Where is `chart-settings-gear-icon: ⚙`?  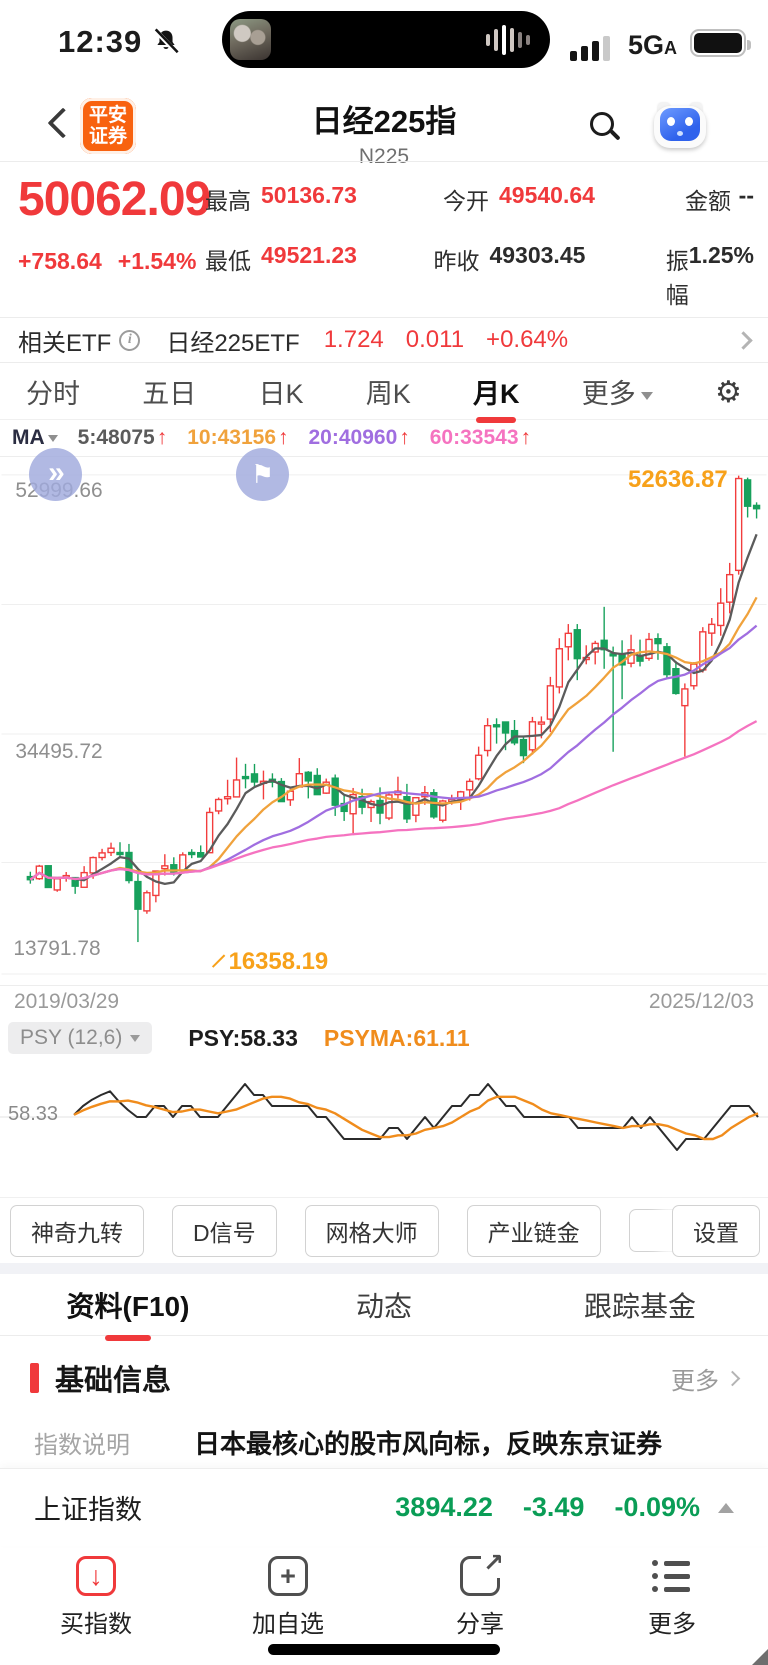
chart-settings-gear-icon: ⚙ is located at coordinates (728, 392).